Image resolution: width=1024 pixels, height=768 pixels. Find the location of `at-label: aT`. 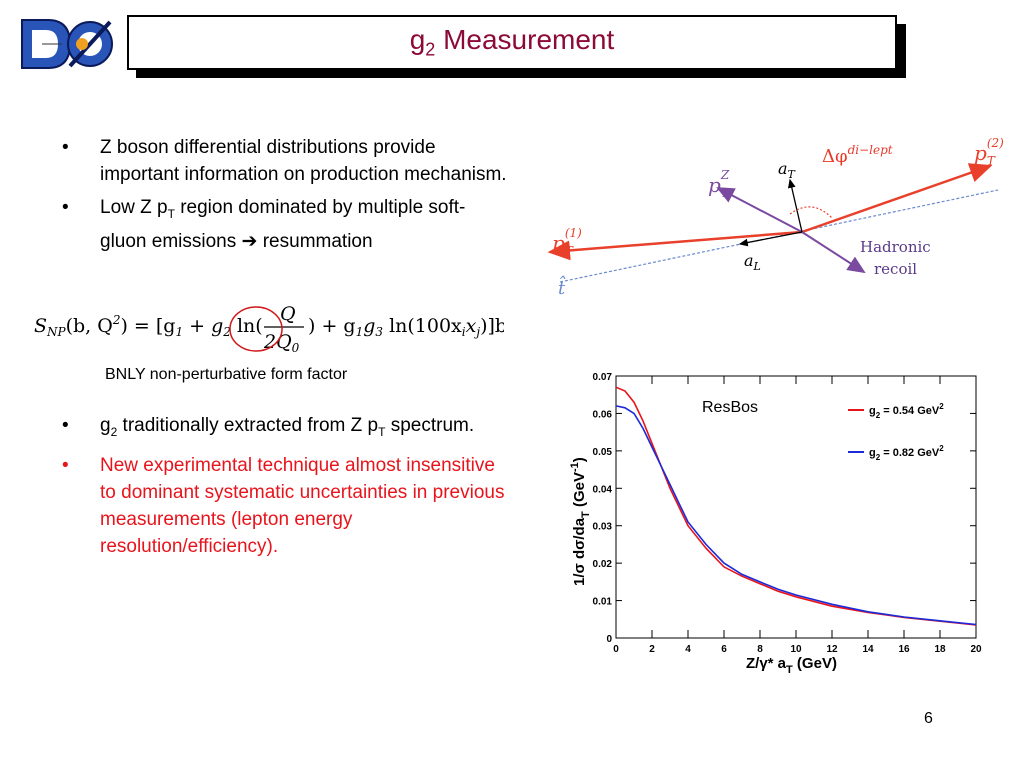

at-label: aT is located at coordinates (787, 170).